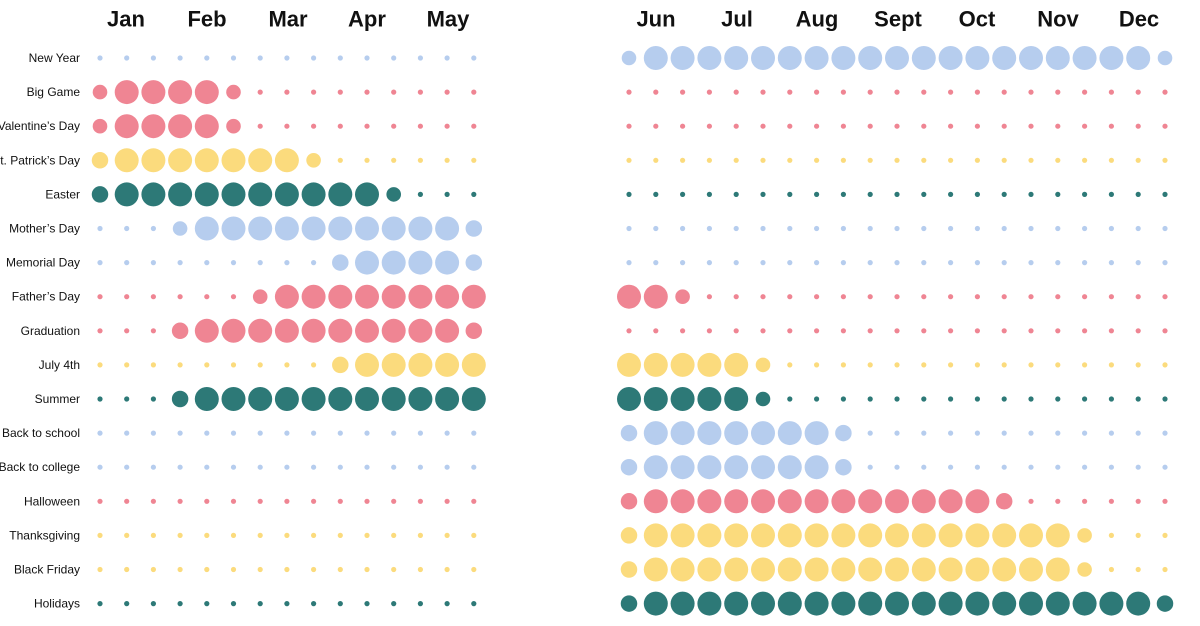 The height and width of the screenshot is (626, 1200). Describe the element at coordinates (898, 19) in the screenshot. I see `month-label-sept: Sept` at that location.